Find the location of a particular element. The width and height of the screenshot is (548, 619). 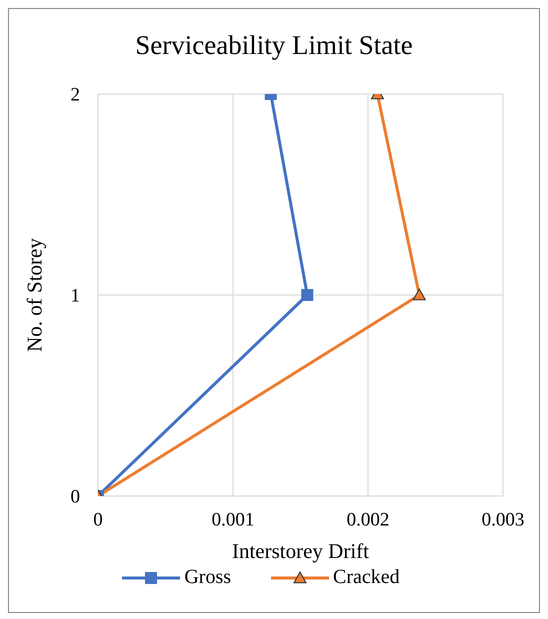

x-tick-label: 0.003 is located at coordinates (503, 519).